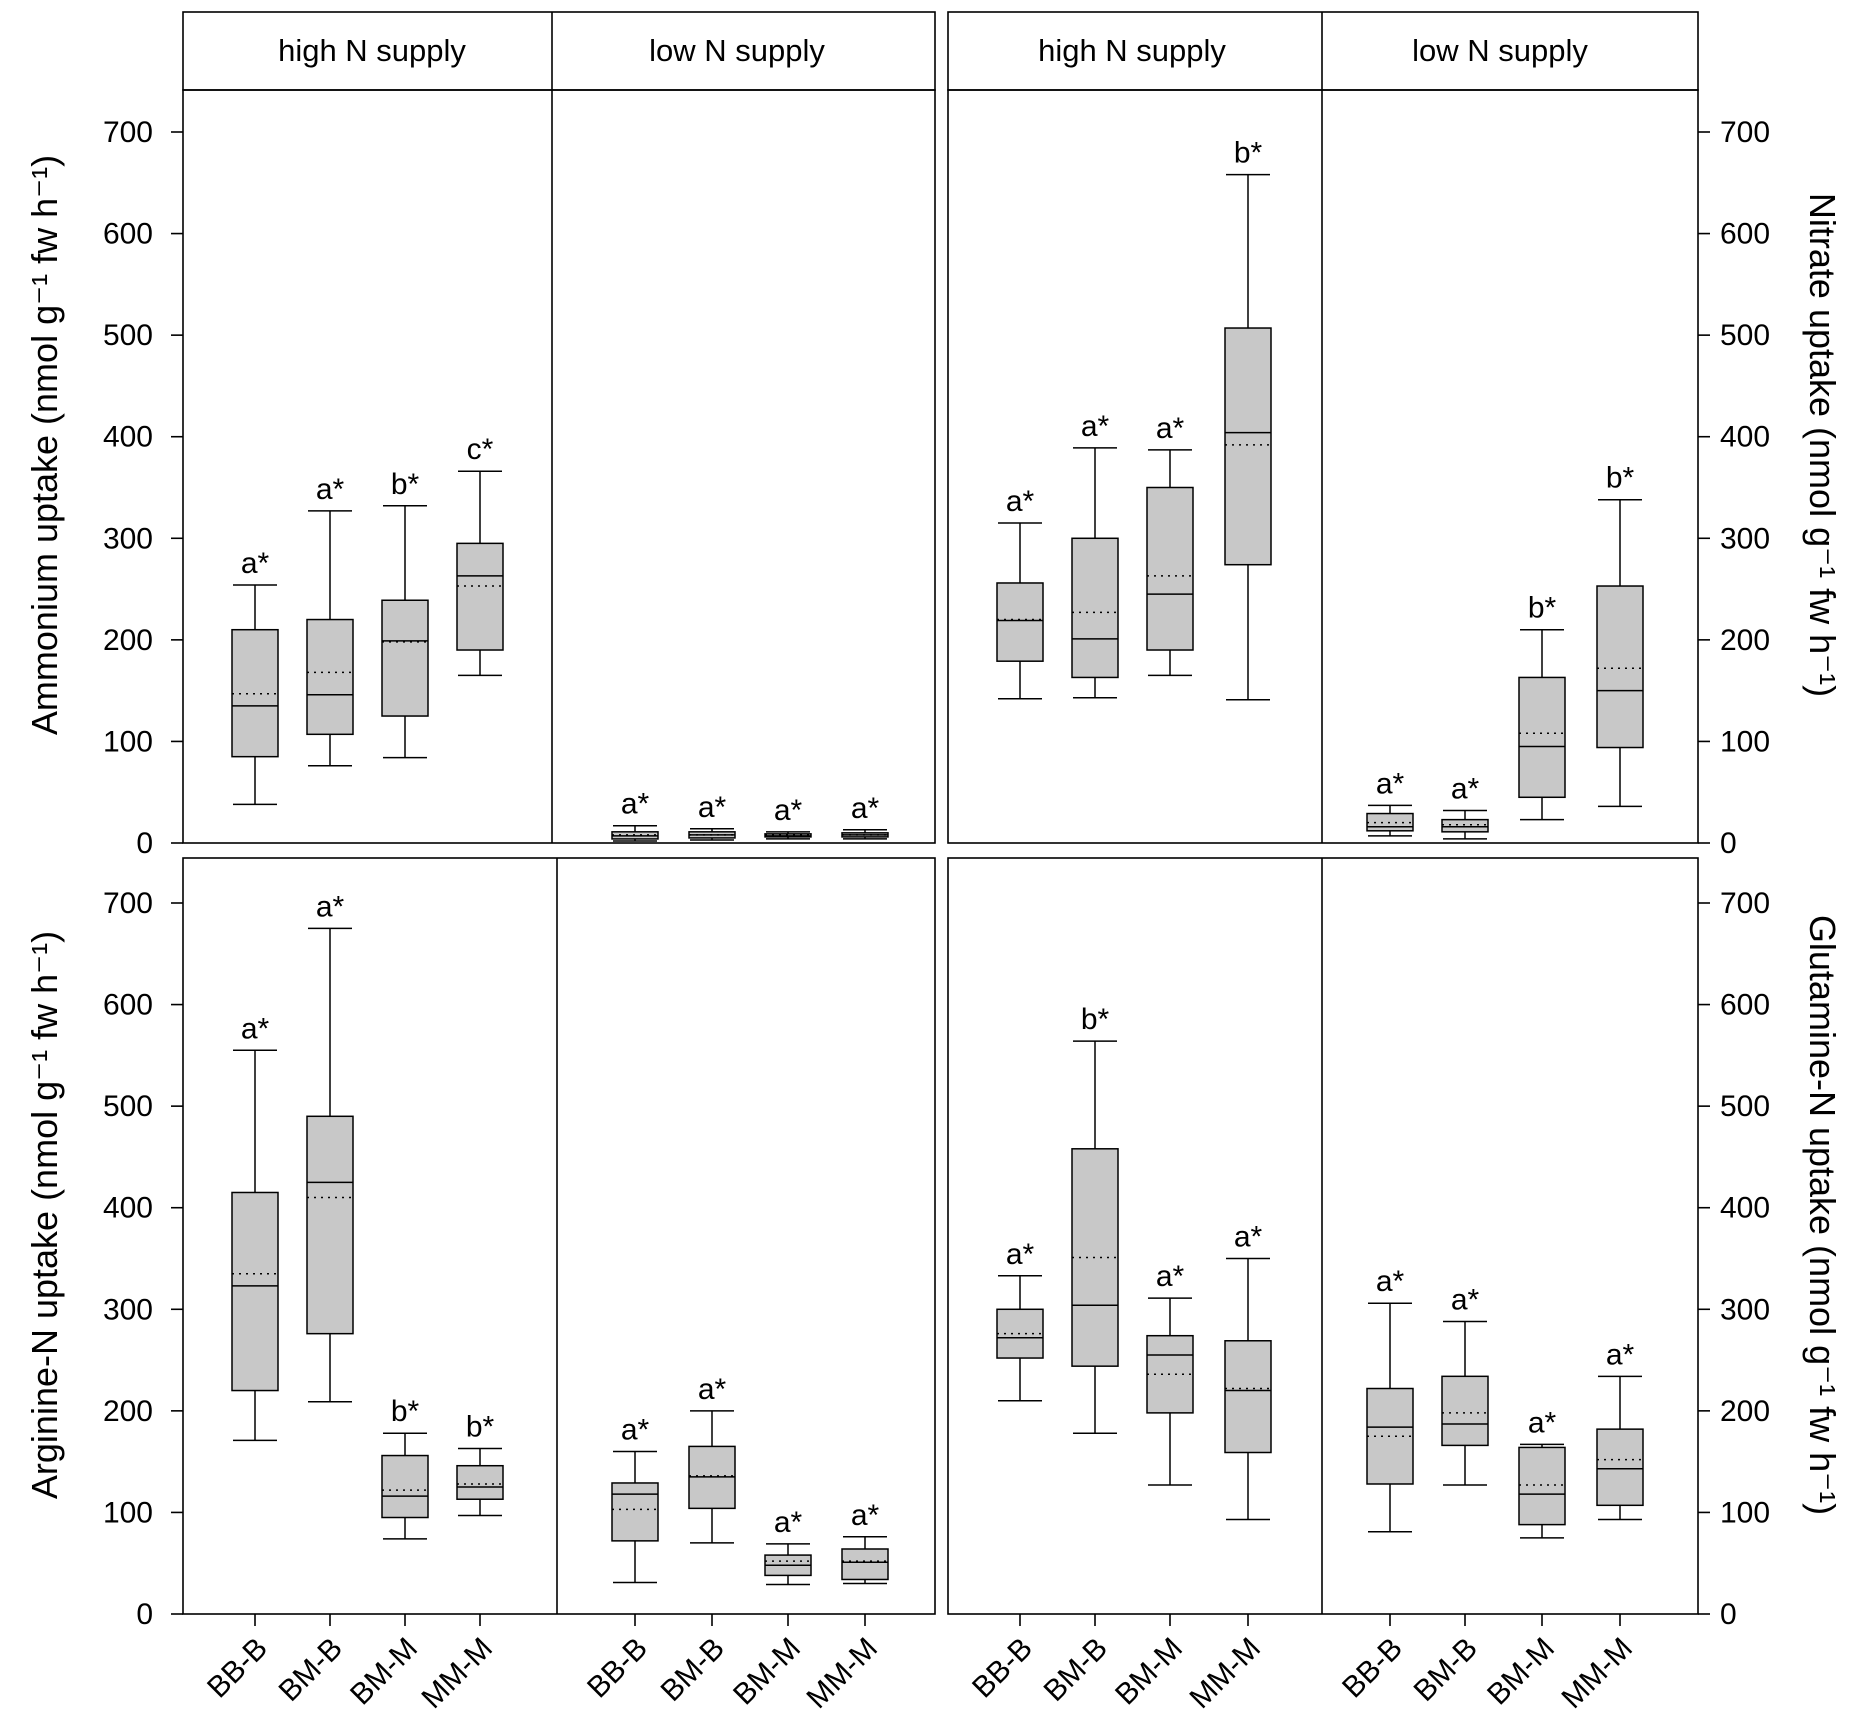 Image resolution: width=1866 pixels, height=1720 pixels. What do you see at coordinates (1170, 428) in the screenshot?
I see `box-nitrate-uptake-bm-m-significance-label: a*` at bounding box center [1170, 428].